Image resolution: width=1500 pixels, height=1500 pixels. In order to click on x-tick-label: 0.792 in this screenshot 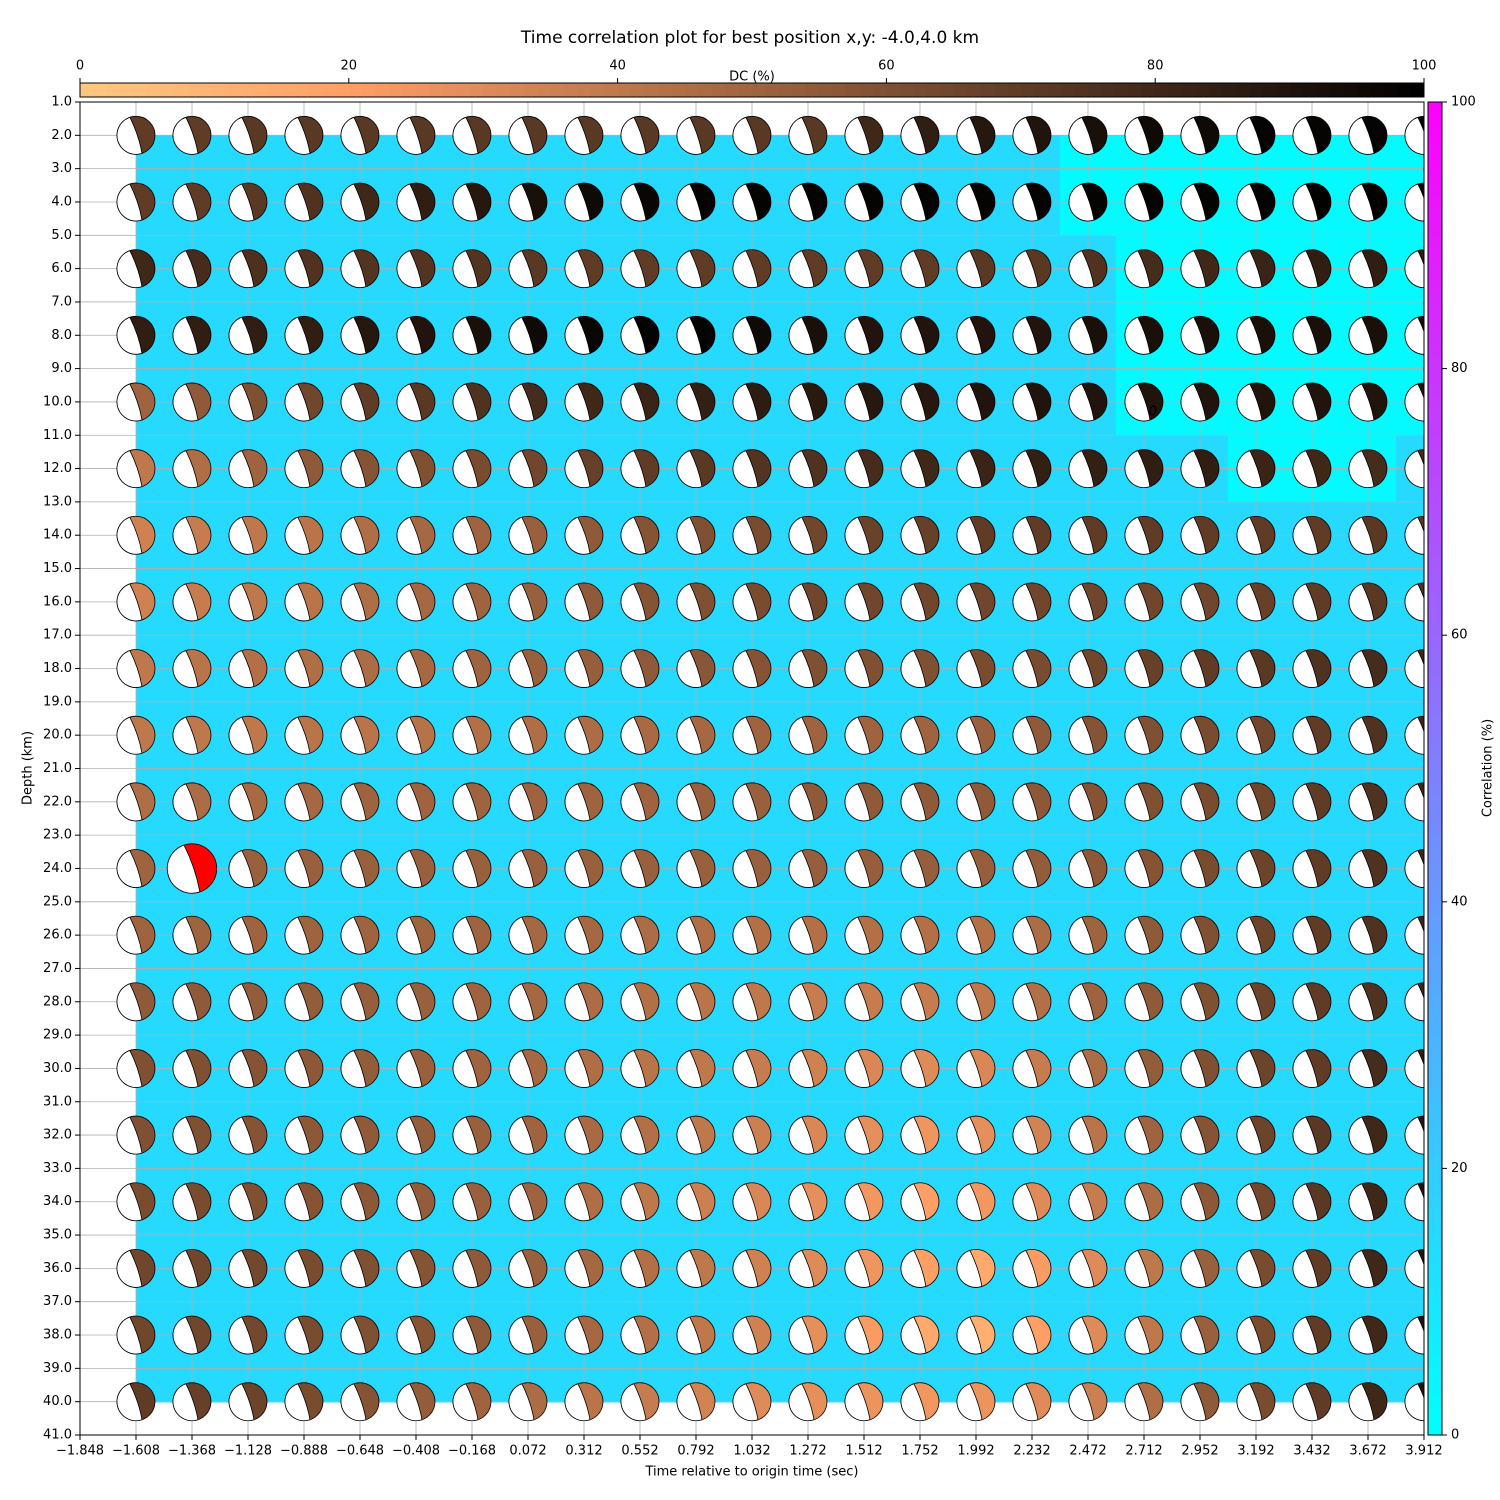, I will do `click(695, 1451)`.